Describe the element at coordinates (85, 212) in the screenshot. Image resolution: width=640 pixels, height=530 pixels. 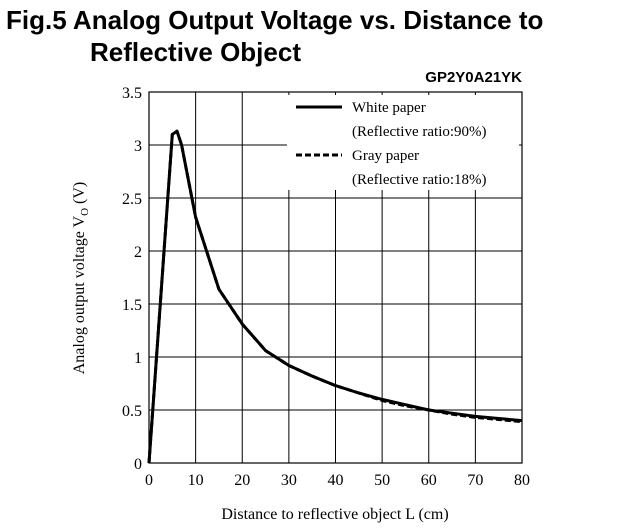
I see `y-axis-title-subscript: O` at that location.